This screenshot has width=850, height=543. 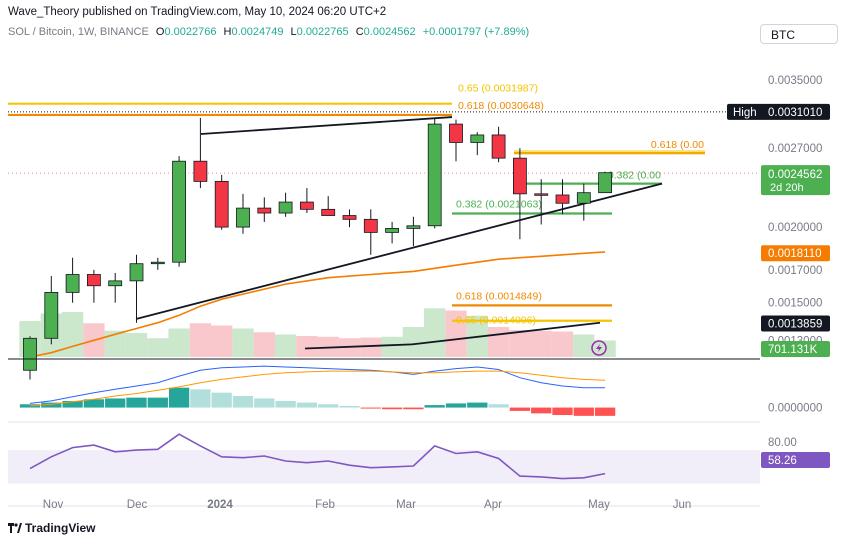 What do you see at coordinates (498, 89) in the screenshot?
I see `fib-label: 0.65 (0.0031987)` at bounding box center [498, 89].